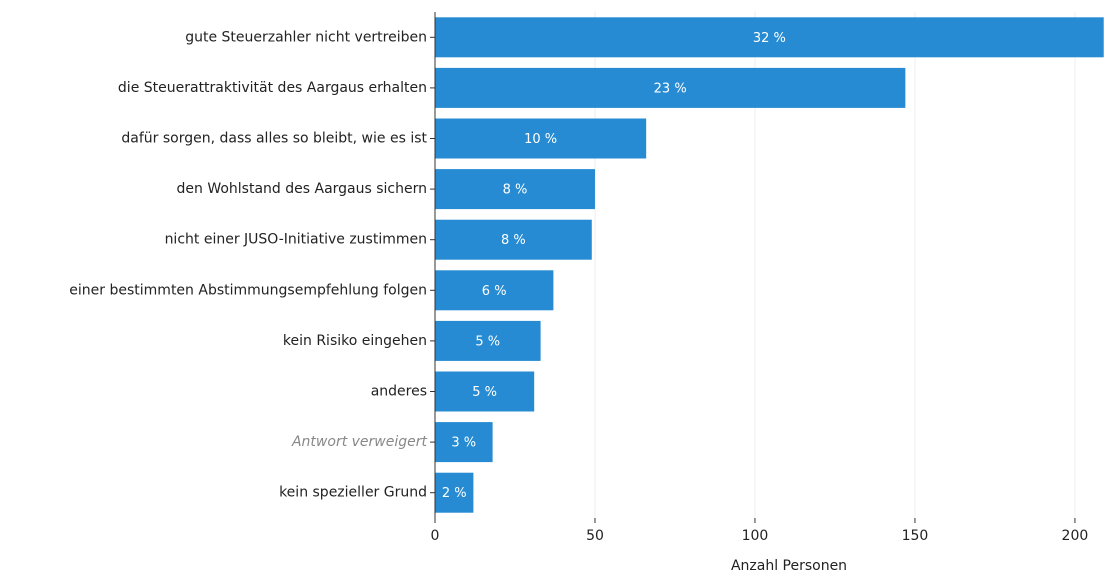 This screenshot has height=576, width=1105. I want to click on y-tick-label: gute Steuerzahler nicht vertreiben, so click(306, 37).